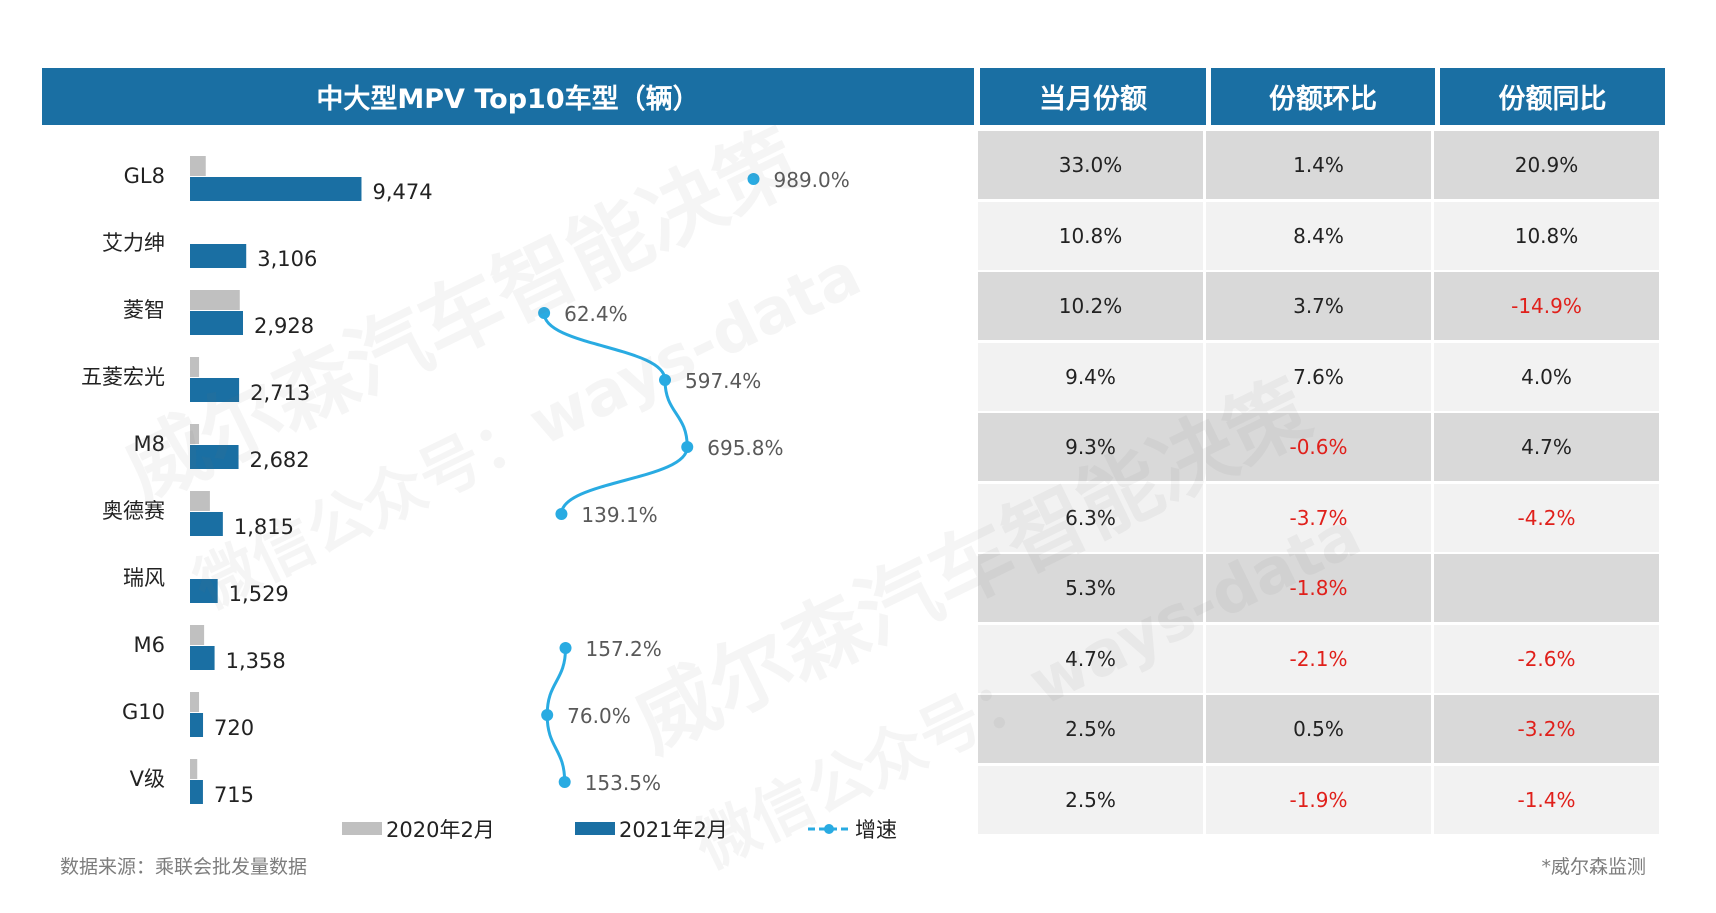  I want to click on table-row: 4.7% -2.1% -2.6%, so click(1319, 658).